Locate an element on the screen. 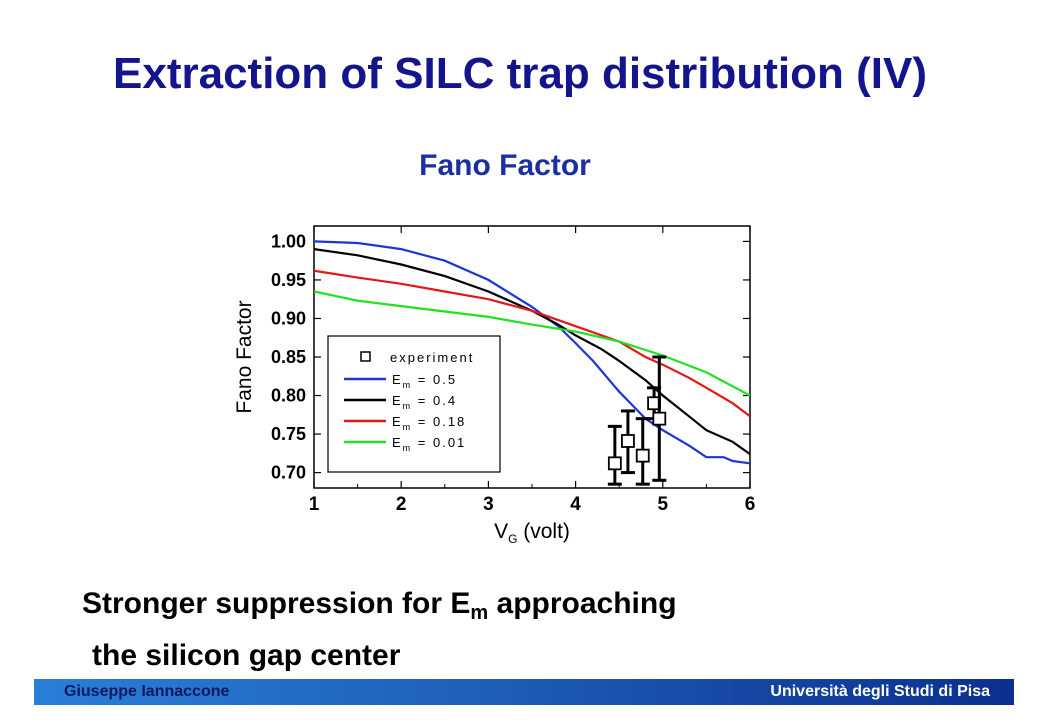 Image resolution: width=1040 pixels, height=720 pixels. legend-label: Em = 0.18 is located at coordinates (429, 423).